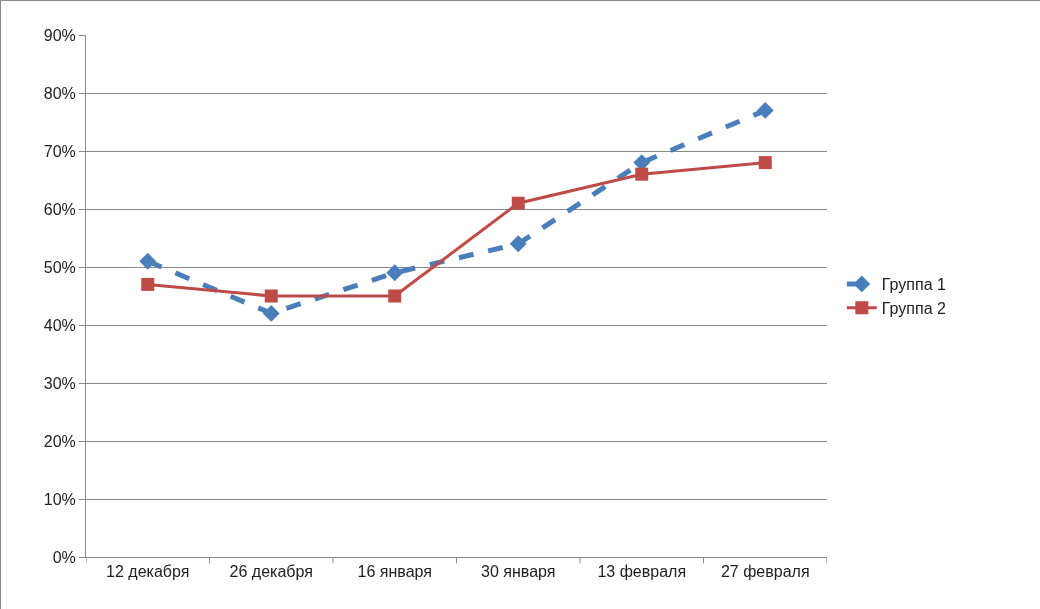  What do you see at coordinates (59, 499) in the screenshot?
I see `y-tick-label: 10%` at bounding box center [59, 499].